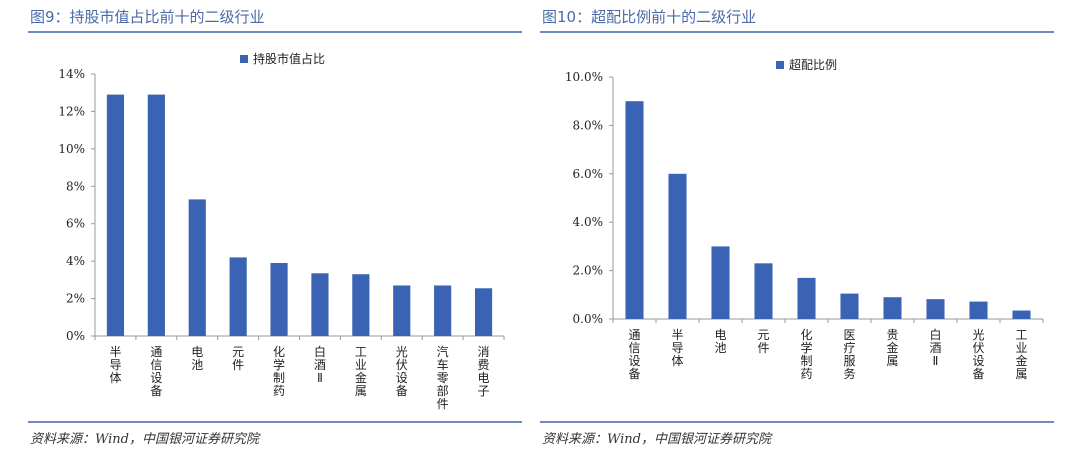 The image size is (1080, 449). Describe the element at coordinates (289, 58) in the screenshot. I see `legend-label: 持股市值占比` at that location.